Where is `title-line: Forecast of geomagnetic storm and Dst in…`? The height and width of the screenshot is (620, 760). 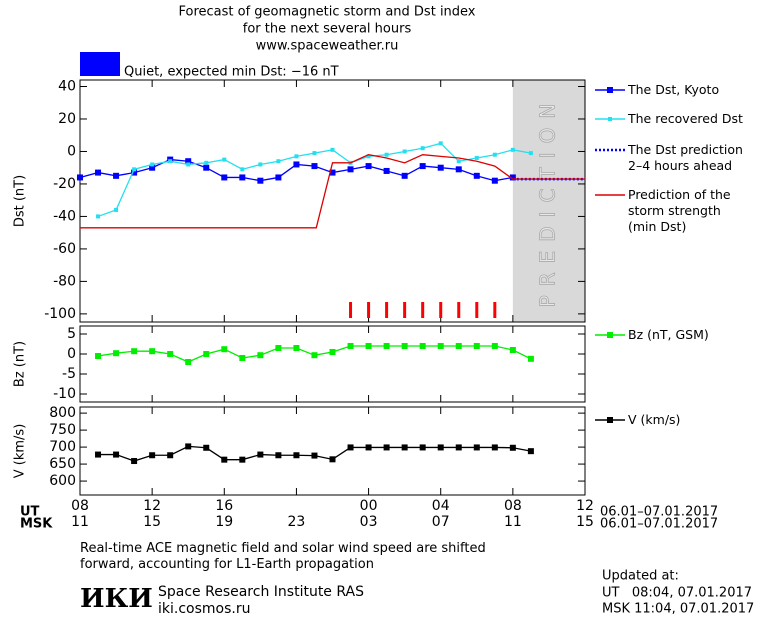
title-line: Forecast of geomagnetic storm and Dst in… is located at coordinates (326, 12).